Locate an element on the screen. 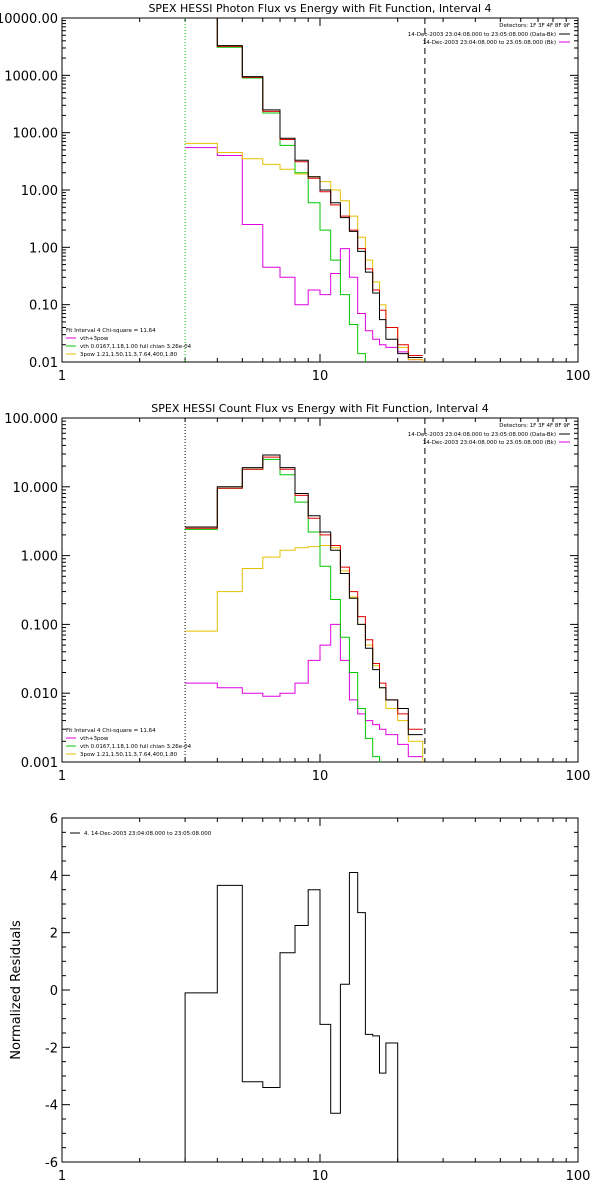 This screenshot has height=1200, width=600. y-tick-label: 0.010 is located at coordinates (39, 694).